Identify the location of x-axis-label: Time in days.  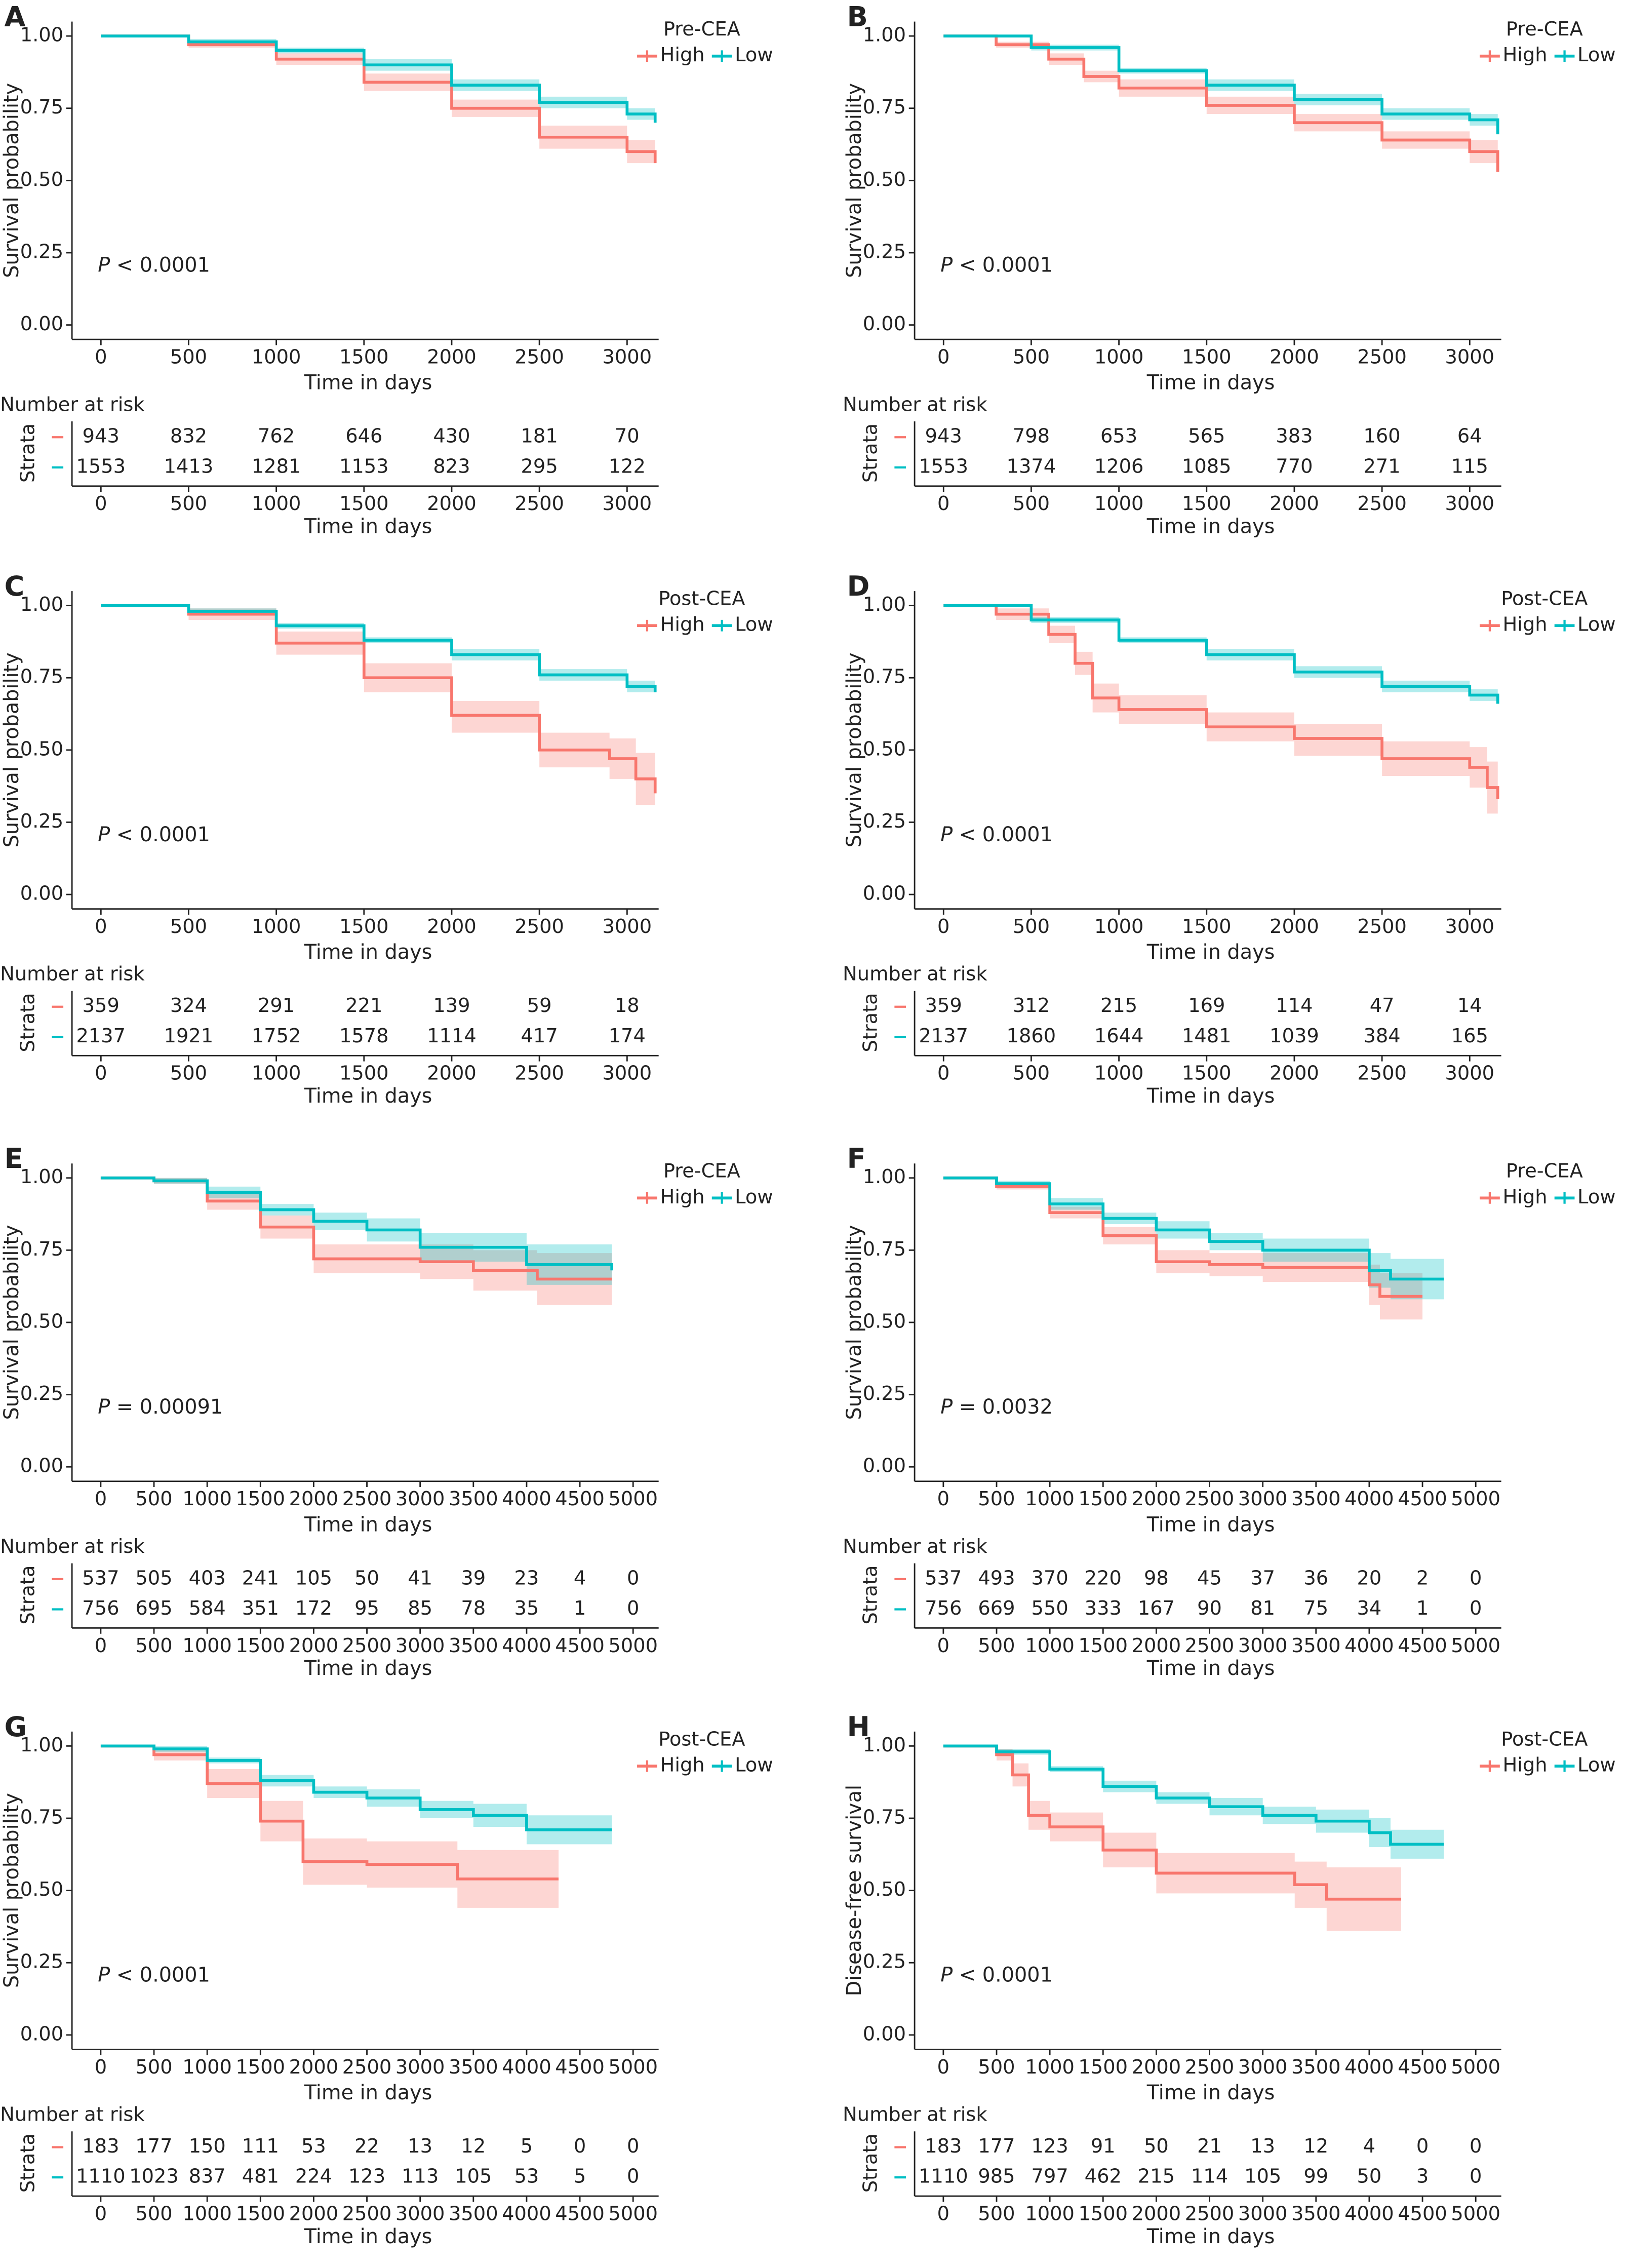
(1210, 2092).